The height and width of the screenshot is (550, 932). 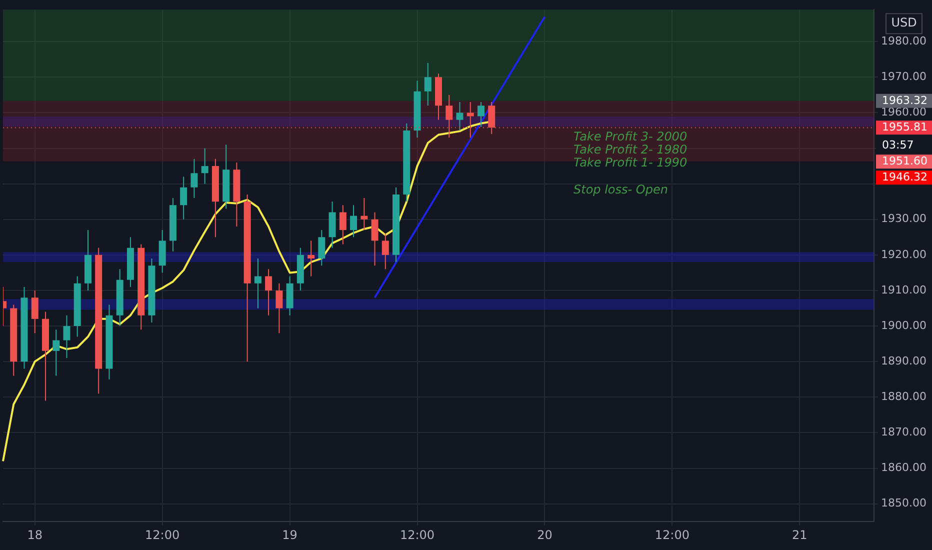 What do you see at coordinates (903, 219) in the screenshot?
I see `y-tick-label: 1930.00` at bounding box center [903, 219].